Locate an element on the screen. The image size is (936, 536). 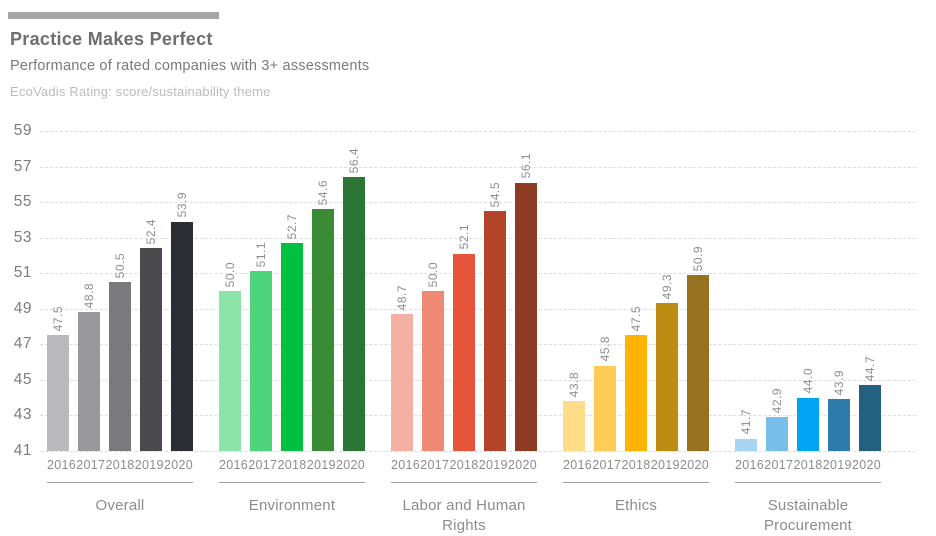
bar-value-label: 54.6 is located at coordinates (323, 192).